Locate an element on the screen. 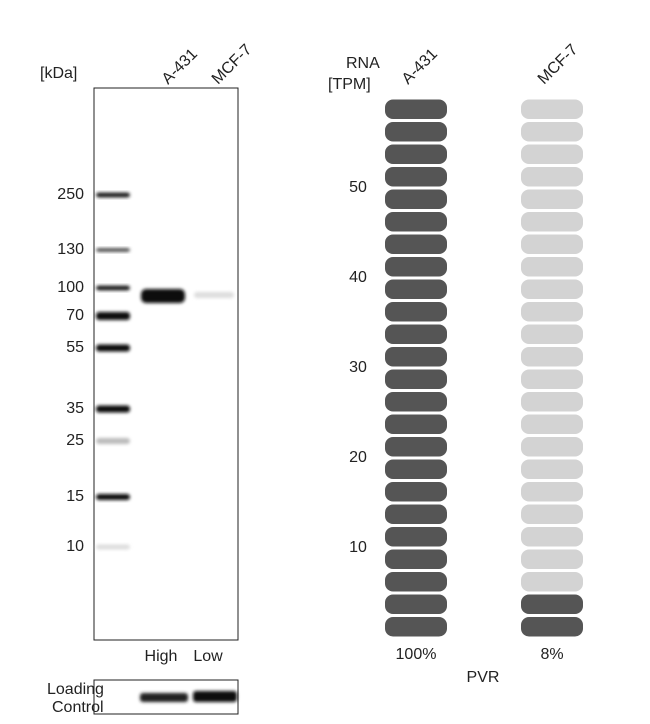 The width and height of the screenshot is (650, 724). axis-label: [TPM] is located at coordinates (349, 84).